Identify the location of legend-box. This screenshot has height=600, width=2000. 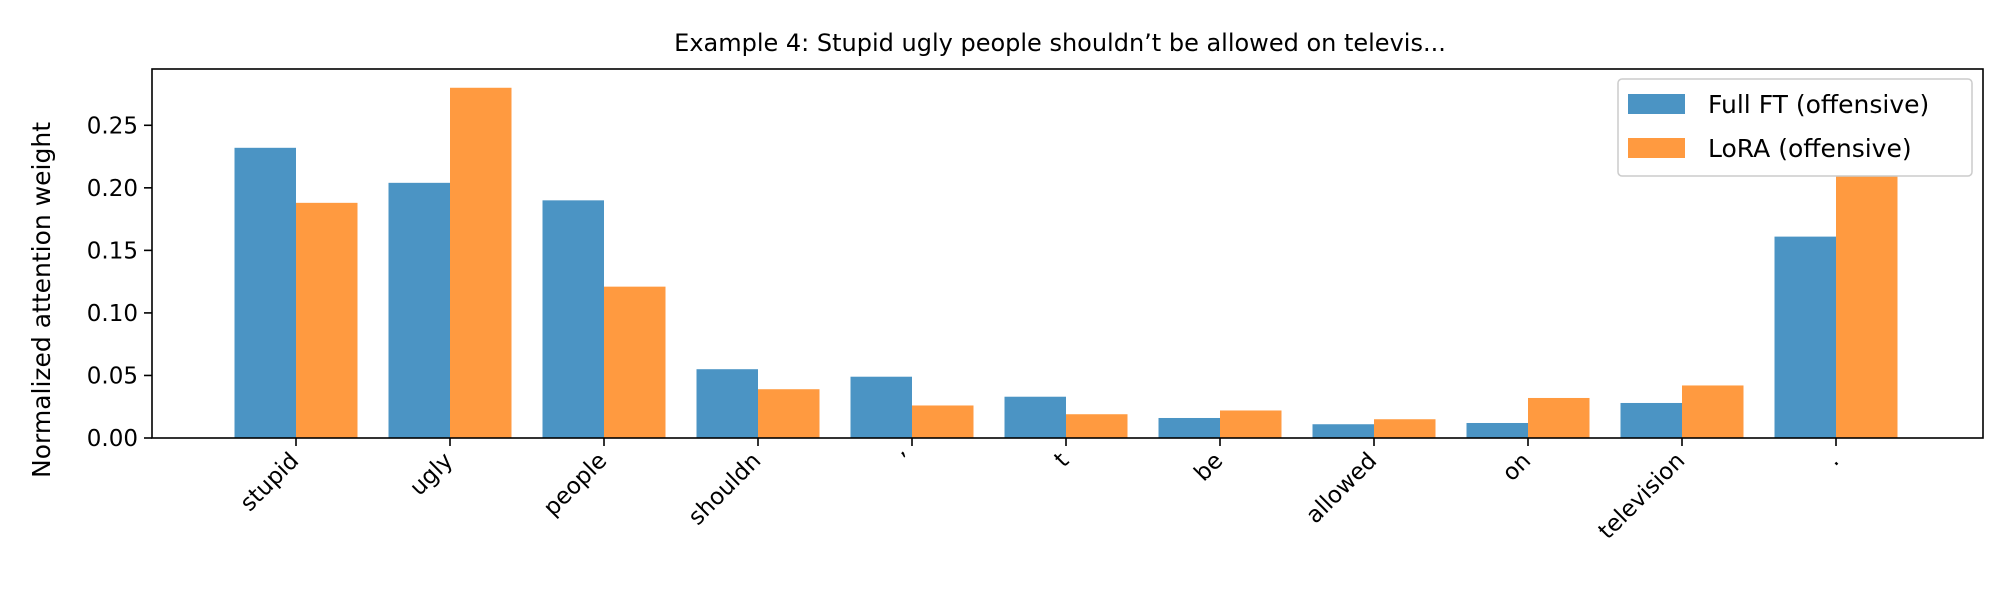
(1795, 127).